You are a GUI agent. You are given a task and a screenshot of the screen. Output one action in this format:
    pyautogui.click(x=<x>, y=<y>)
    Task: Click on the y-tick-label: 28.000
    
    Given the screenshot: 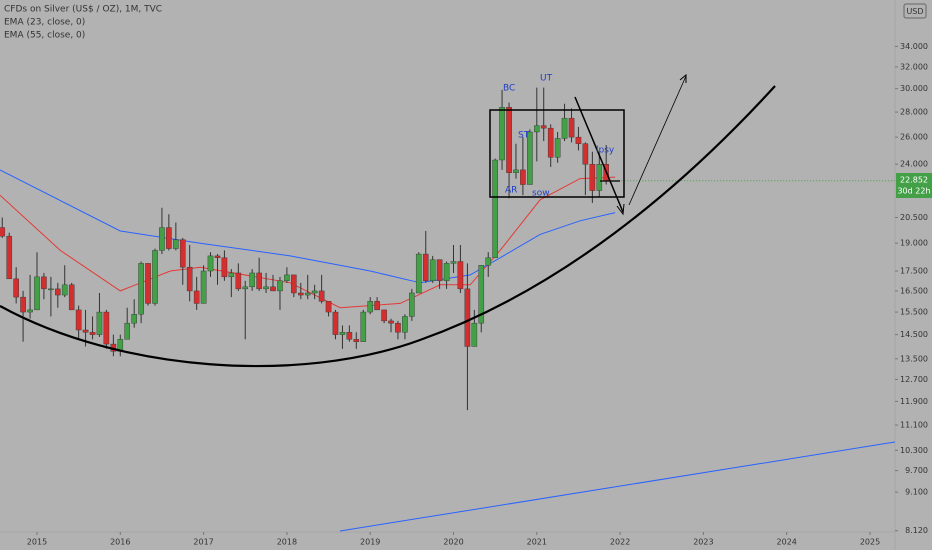 What is the action you would take?
    pyautogui.click(x=914, y=112)
    